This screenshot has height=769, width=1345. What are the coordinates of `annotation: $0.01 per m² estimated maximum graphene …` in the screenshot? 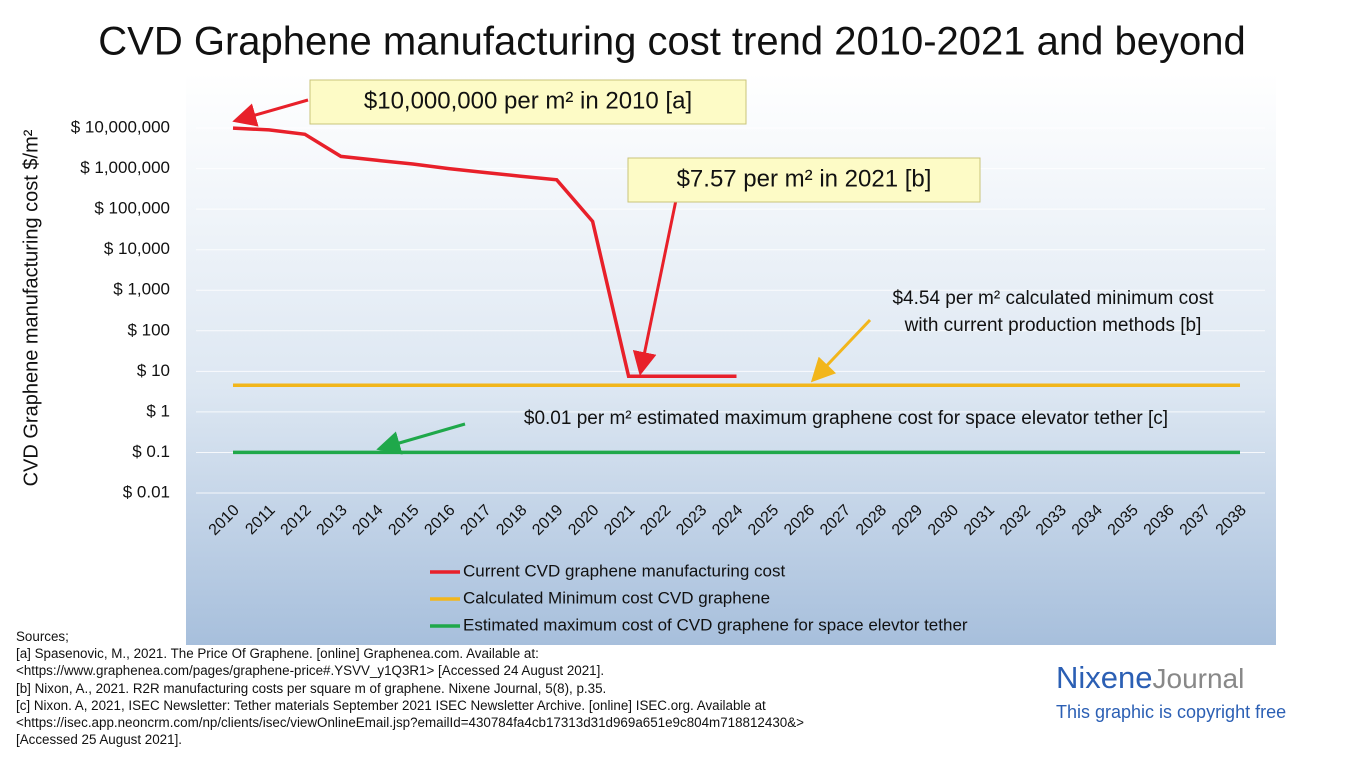 It's located at (846, 418).